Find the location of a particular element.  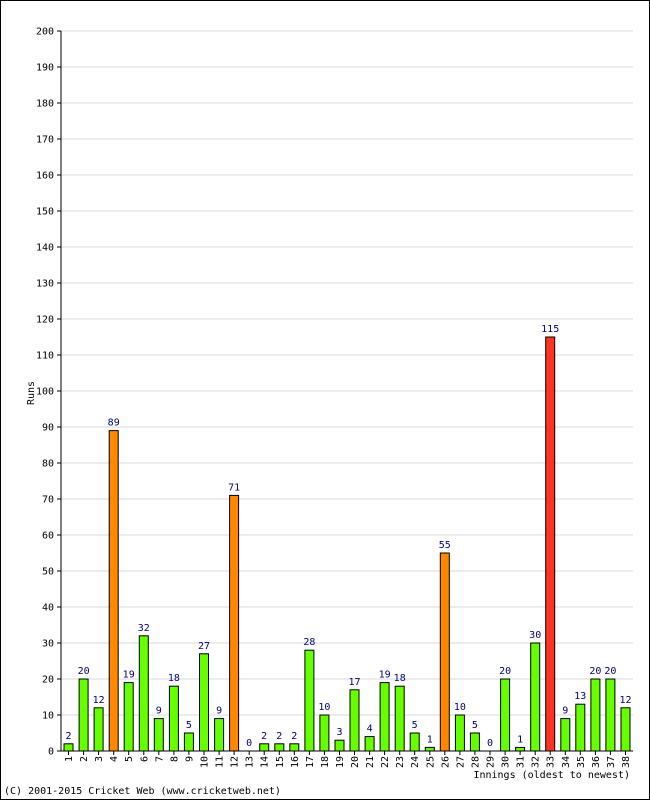

x-tick-label: 4 is located at coordinates (114, 759).